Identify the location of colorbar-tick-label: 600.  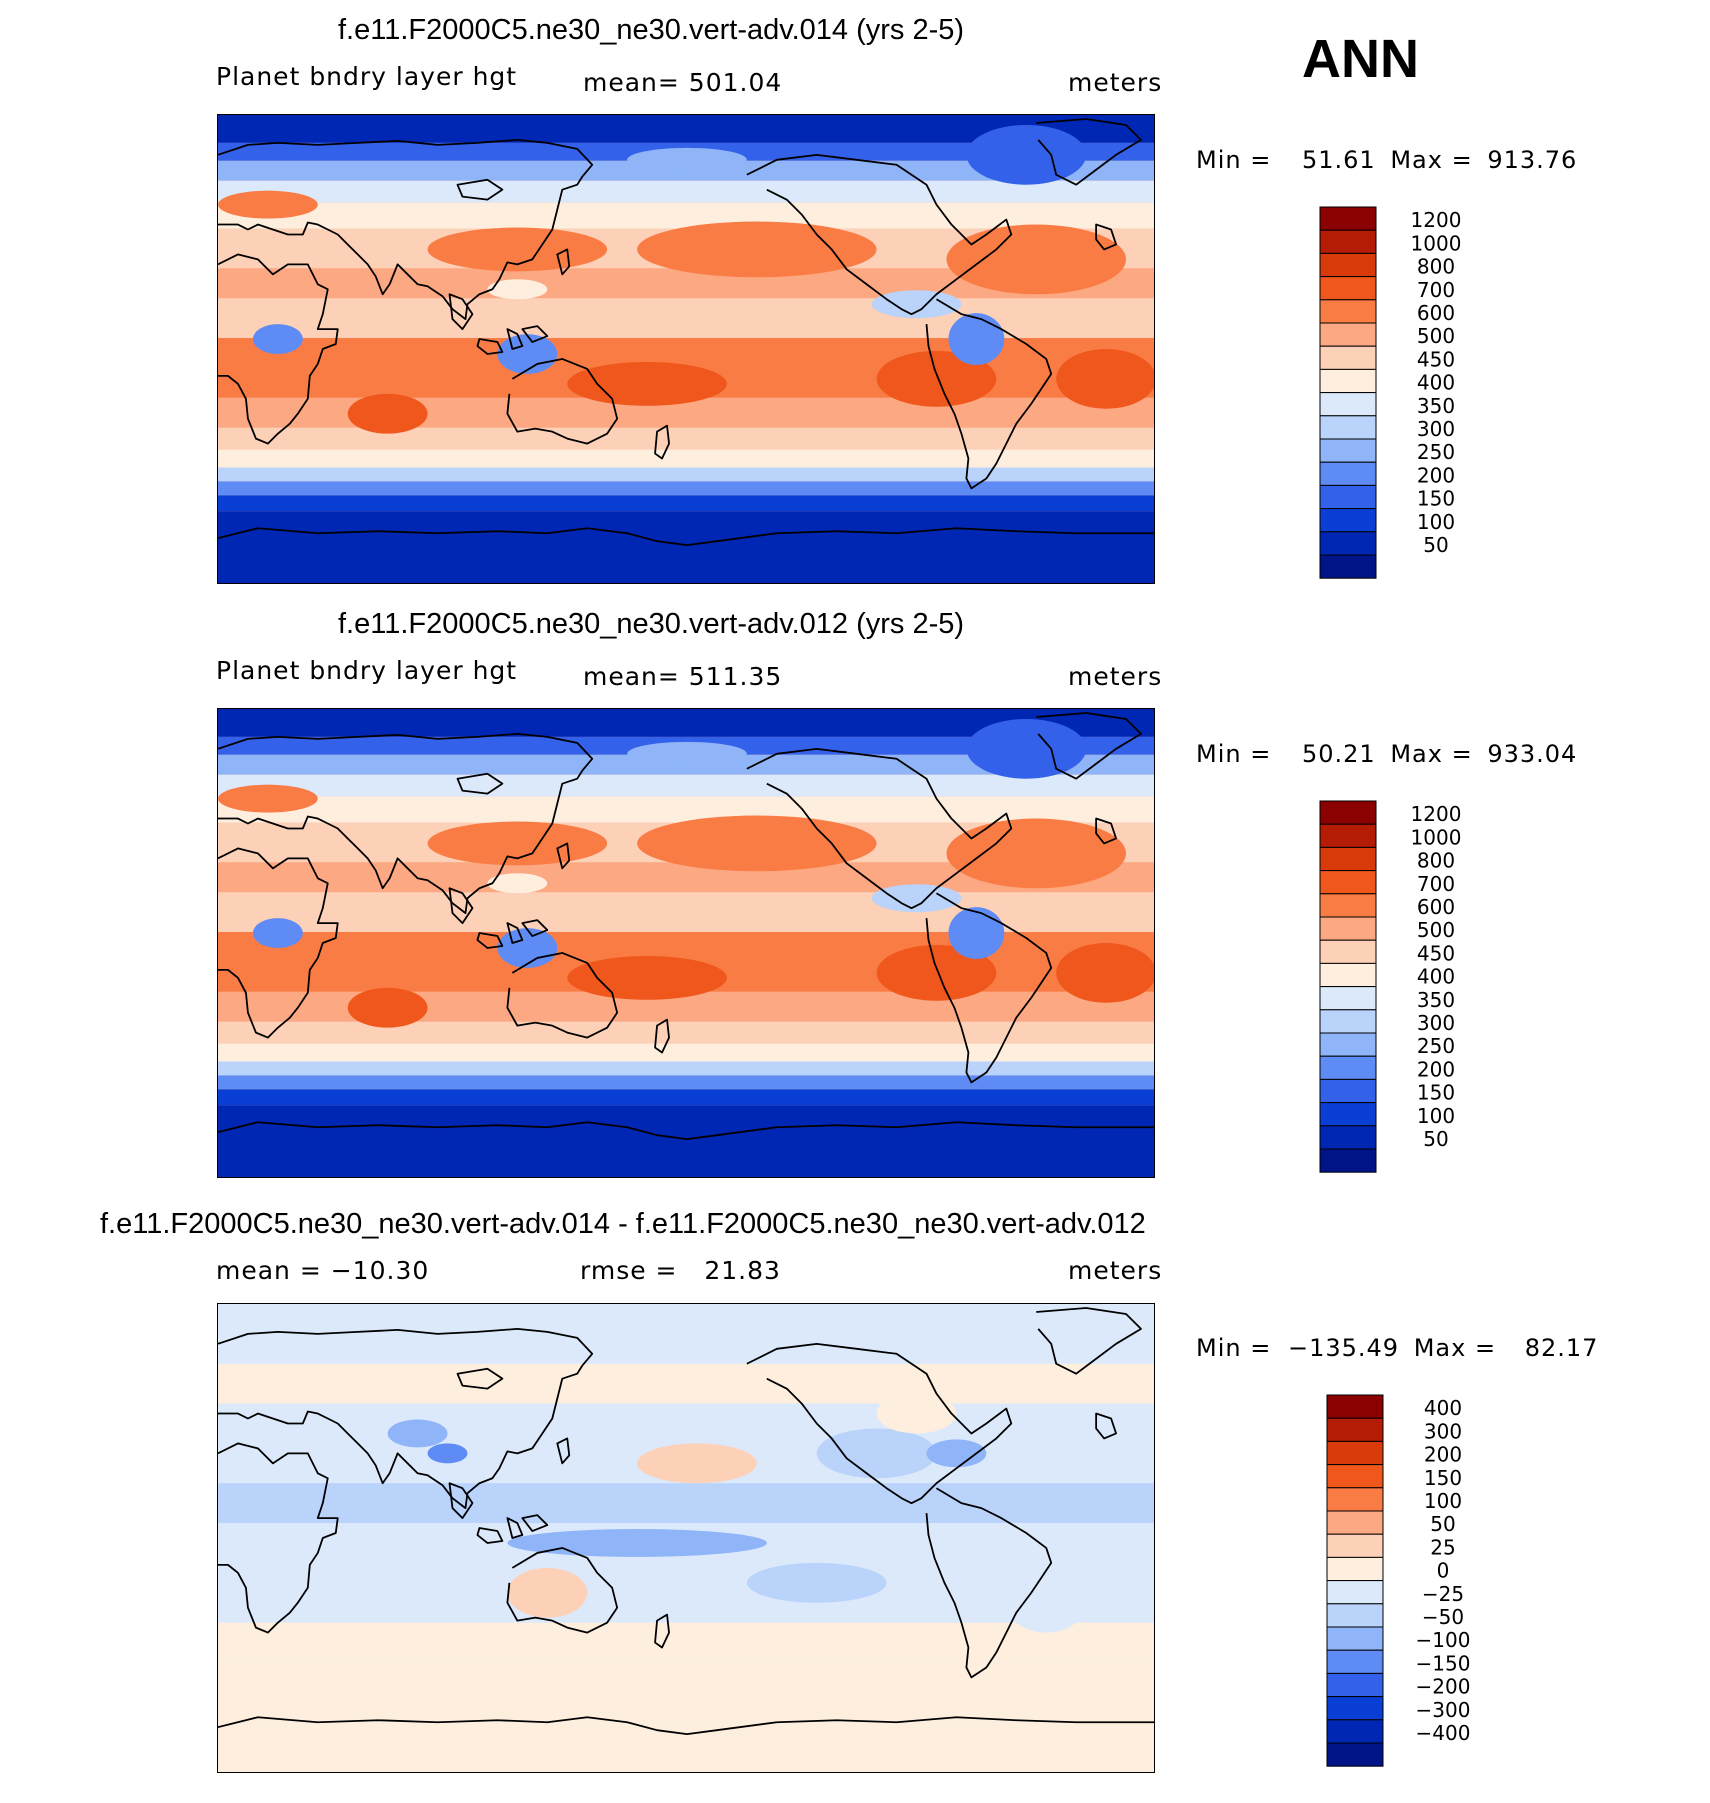
(1436, 907).